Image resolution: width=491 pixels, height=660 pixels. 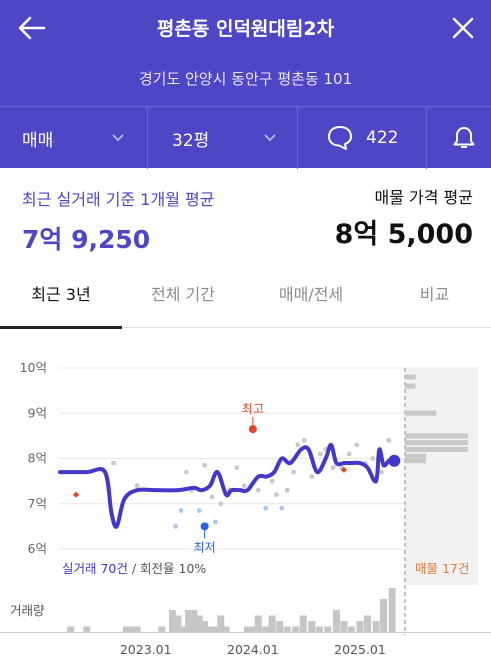 I want to click on listing-avg-value: 8억 5,000, so click(x=403, y=234).